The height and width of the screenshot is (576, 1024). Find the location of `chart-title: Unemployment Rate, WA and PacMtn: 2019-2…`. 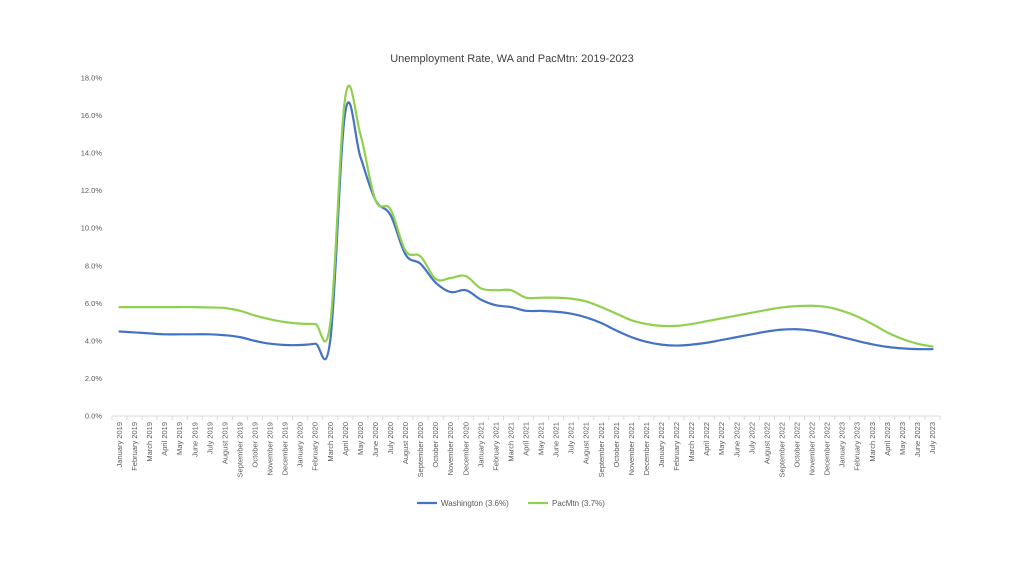

chart-title: Unemployment Rate, WA and PacMtn: 2019-2… is located at coordinates (512, 59).